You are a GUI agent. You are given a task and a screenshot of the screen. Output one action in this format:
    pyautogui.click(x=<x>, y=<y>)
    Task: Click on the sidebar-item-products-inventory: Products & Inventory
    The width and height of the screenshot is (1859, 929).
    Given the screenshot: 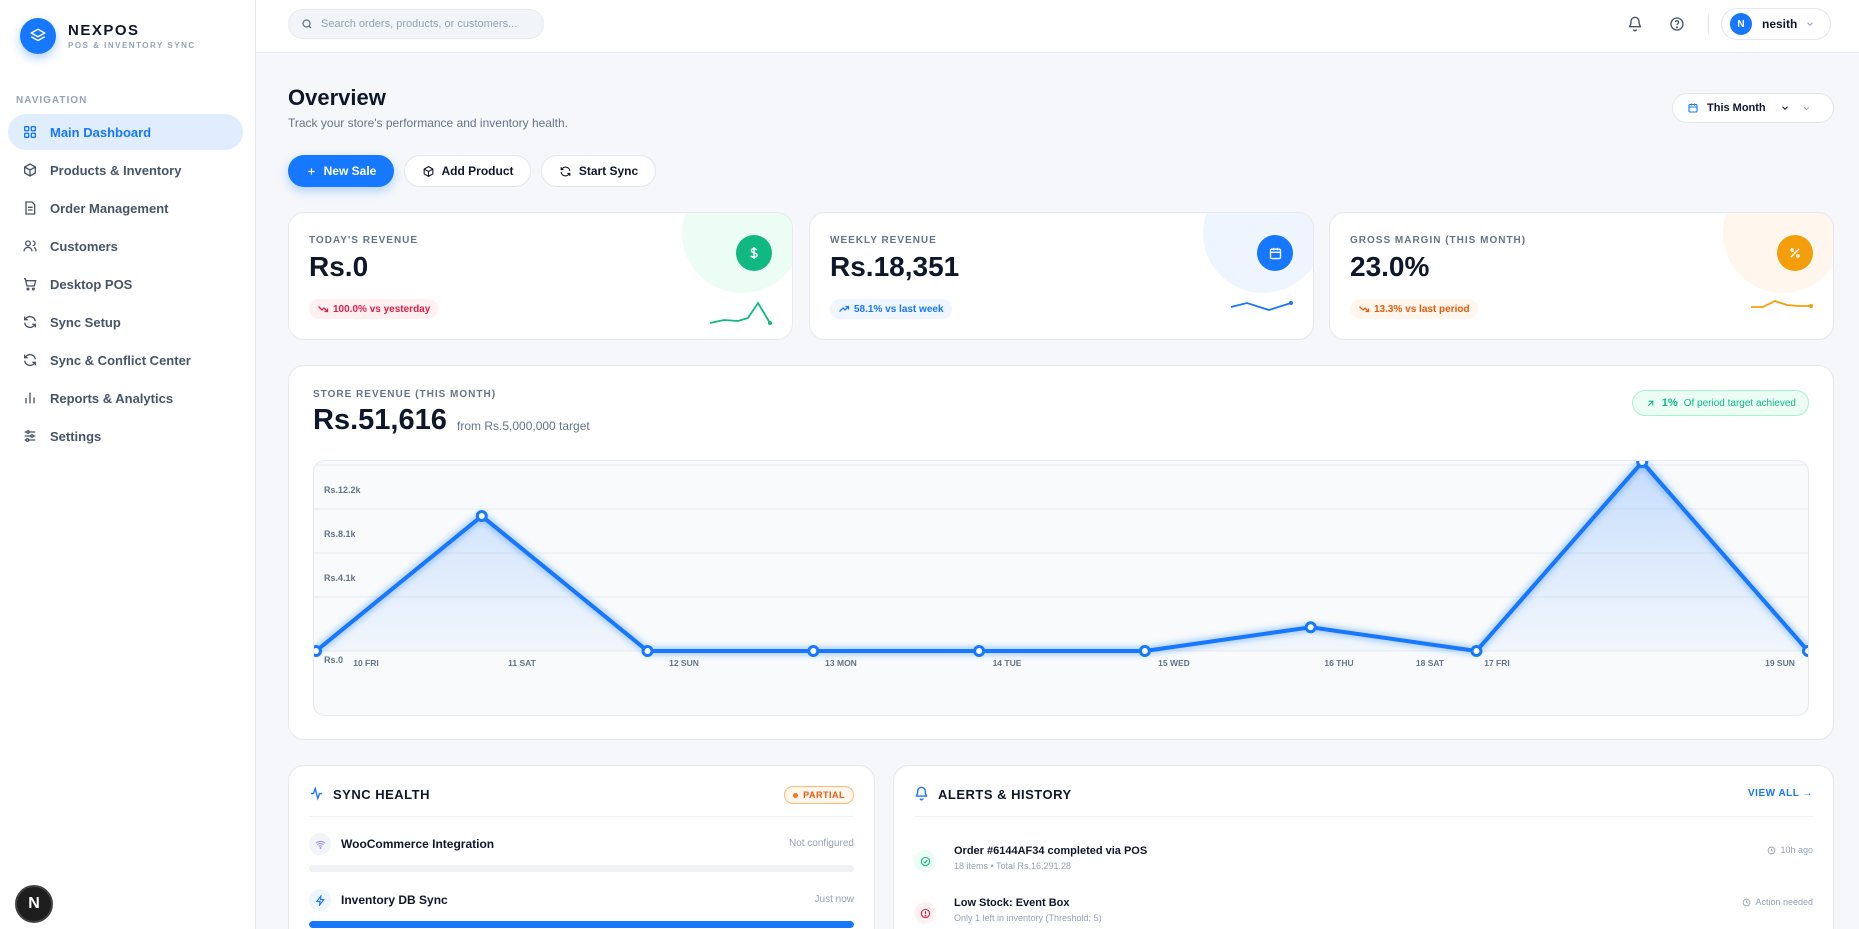 What is the action you would take?
    pyautogui.click(x=125, y=170)
    